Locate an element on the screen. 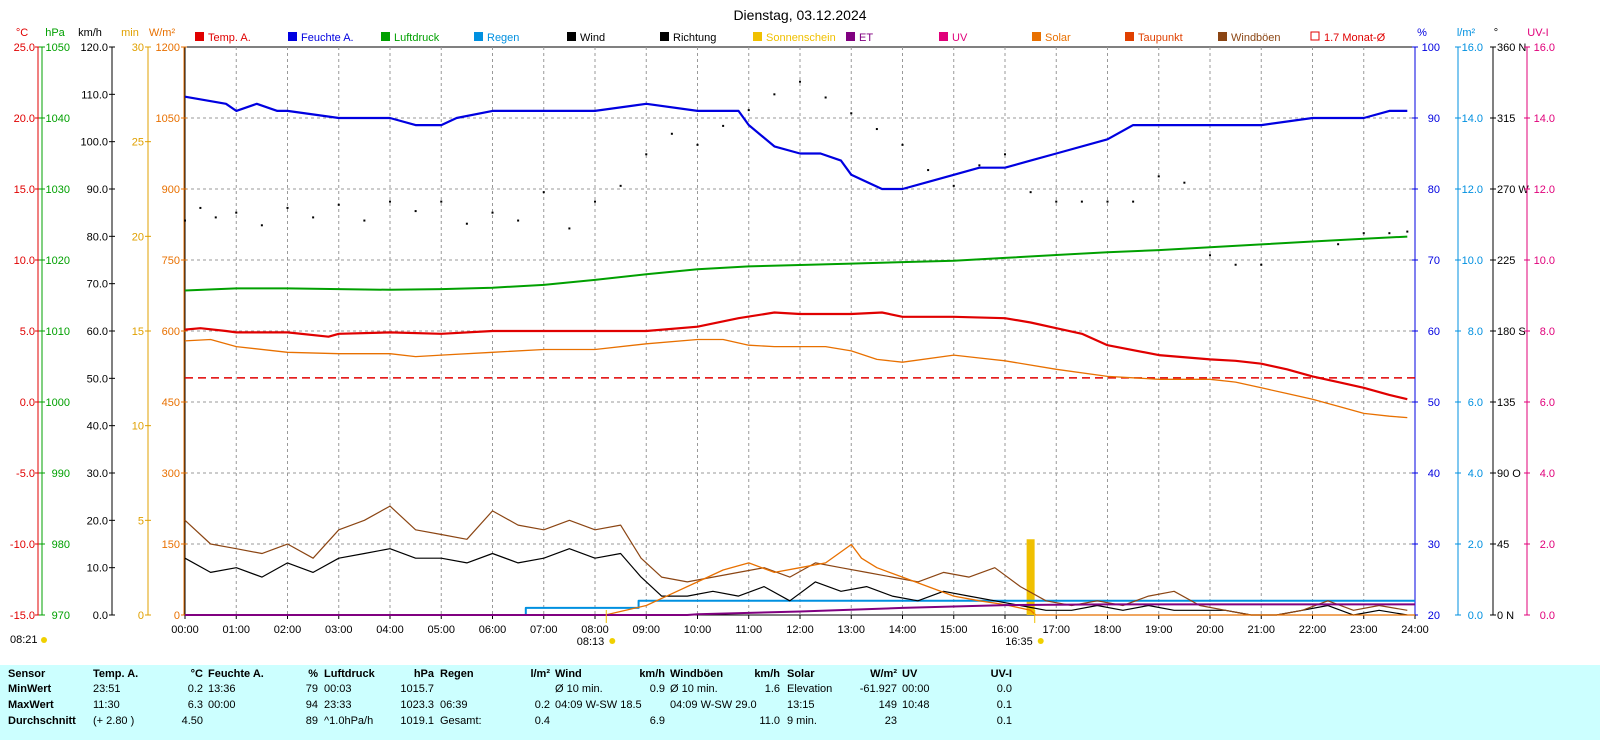  table-cell-value: 94 is located at coordinates (311, 705).